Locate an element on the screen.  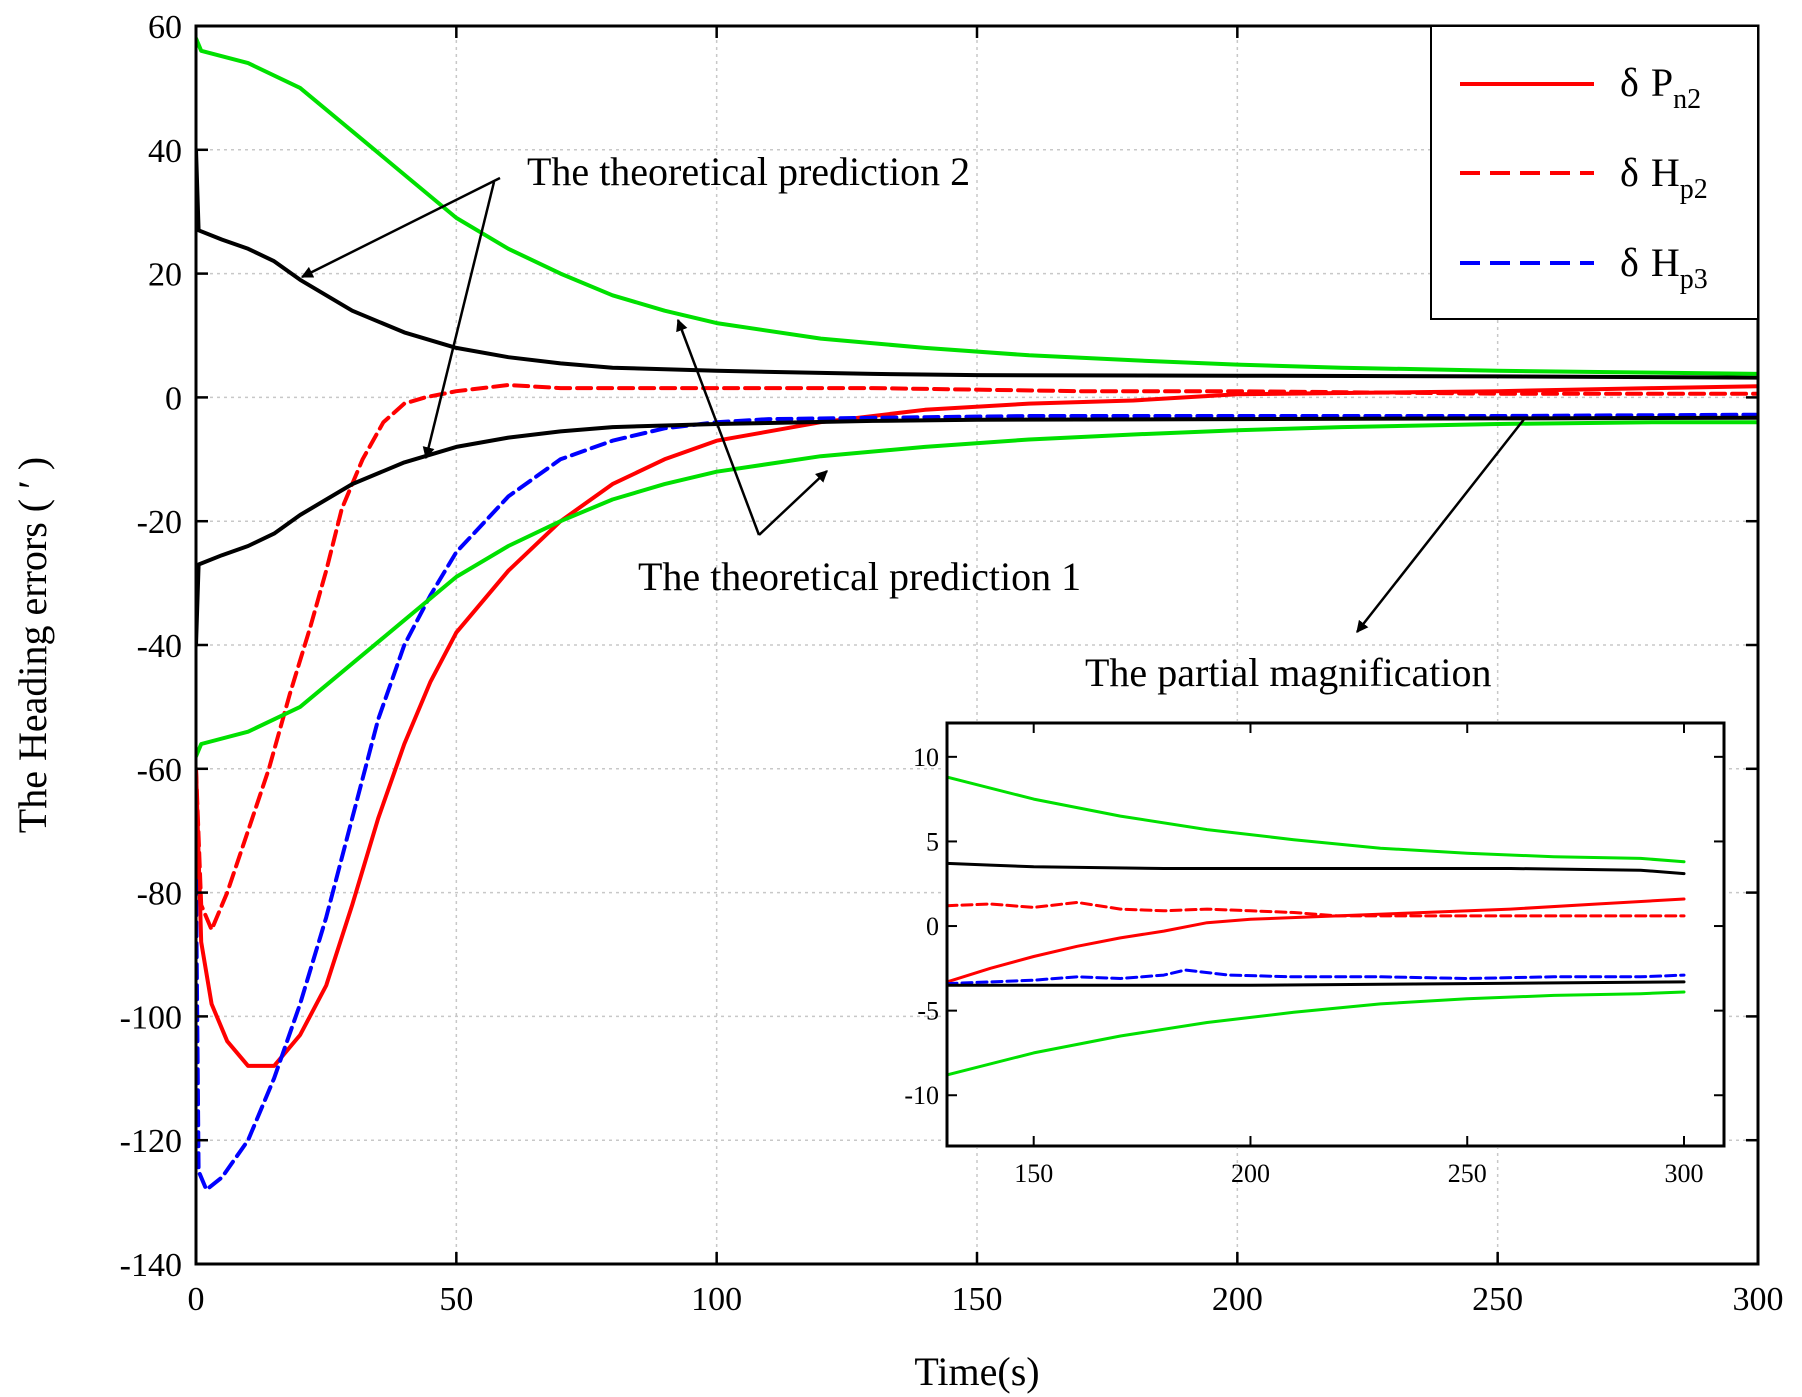
legend: δ Pn2 δ Hp2 δ Hp3 is located at coordinates (1594, 172).